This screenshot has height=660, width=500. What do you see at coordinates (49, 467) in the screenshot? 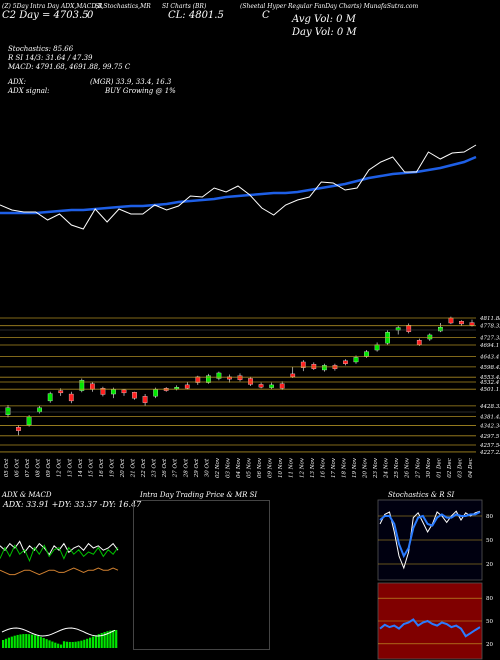
I see `date-tick-label: 09 Oct` at bounding box center [49, 467].